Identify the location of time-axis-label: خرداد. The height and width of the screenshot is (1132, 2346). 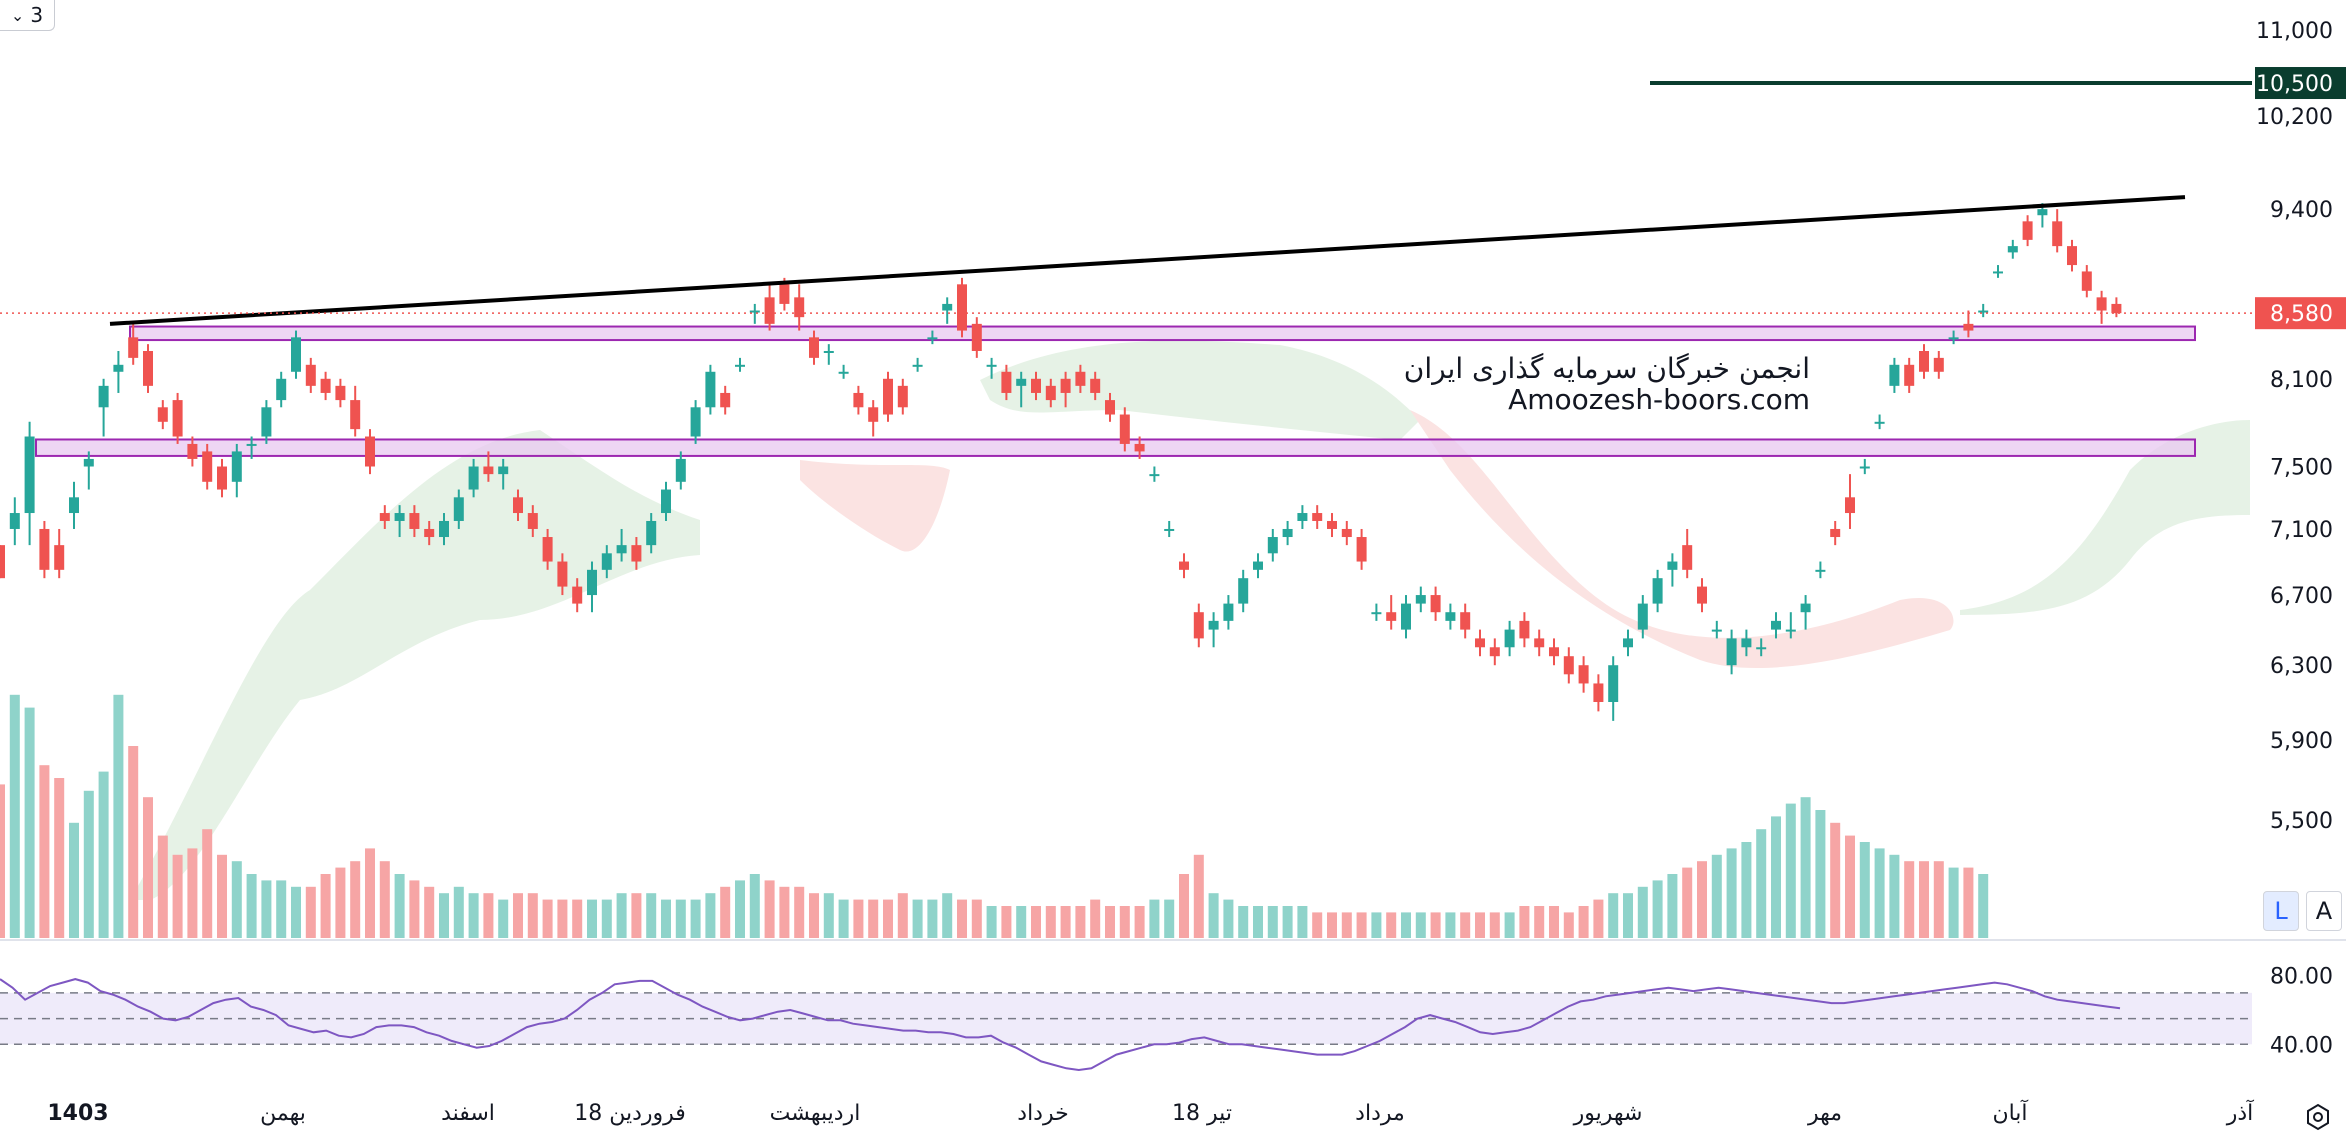
(1042, 1113).